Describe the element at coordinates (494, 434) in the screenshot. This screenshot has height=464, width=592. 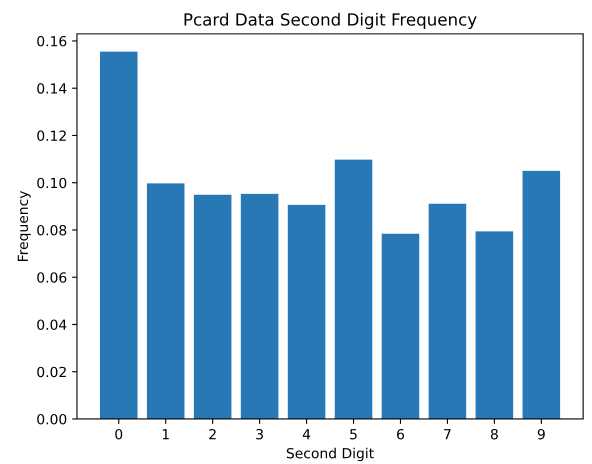
I see `x-tick-label: 8` at that location.